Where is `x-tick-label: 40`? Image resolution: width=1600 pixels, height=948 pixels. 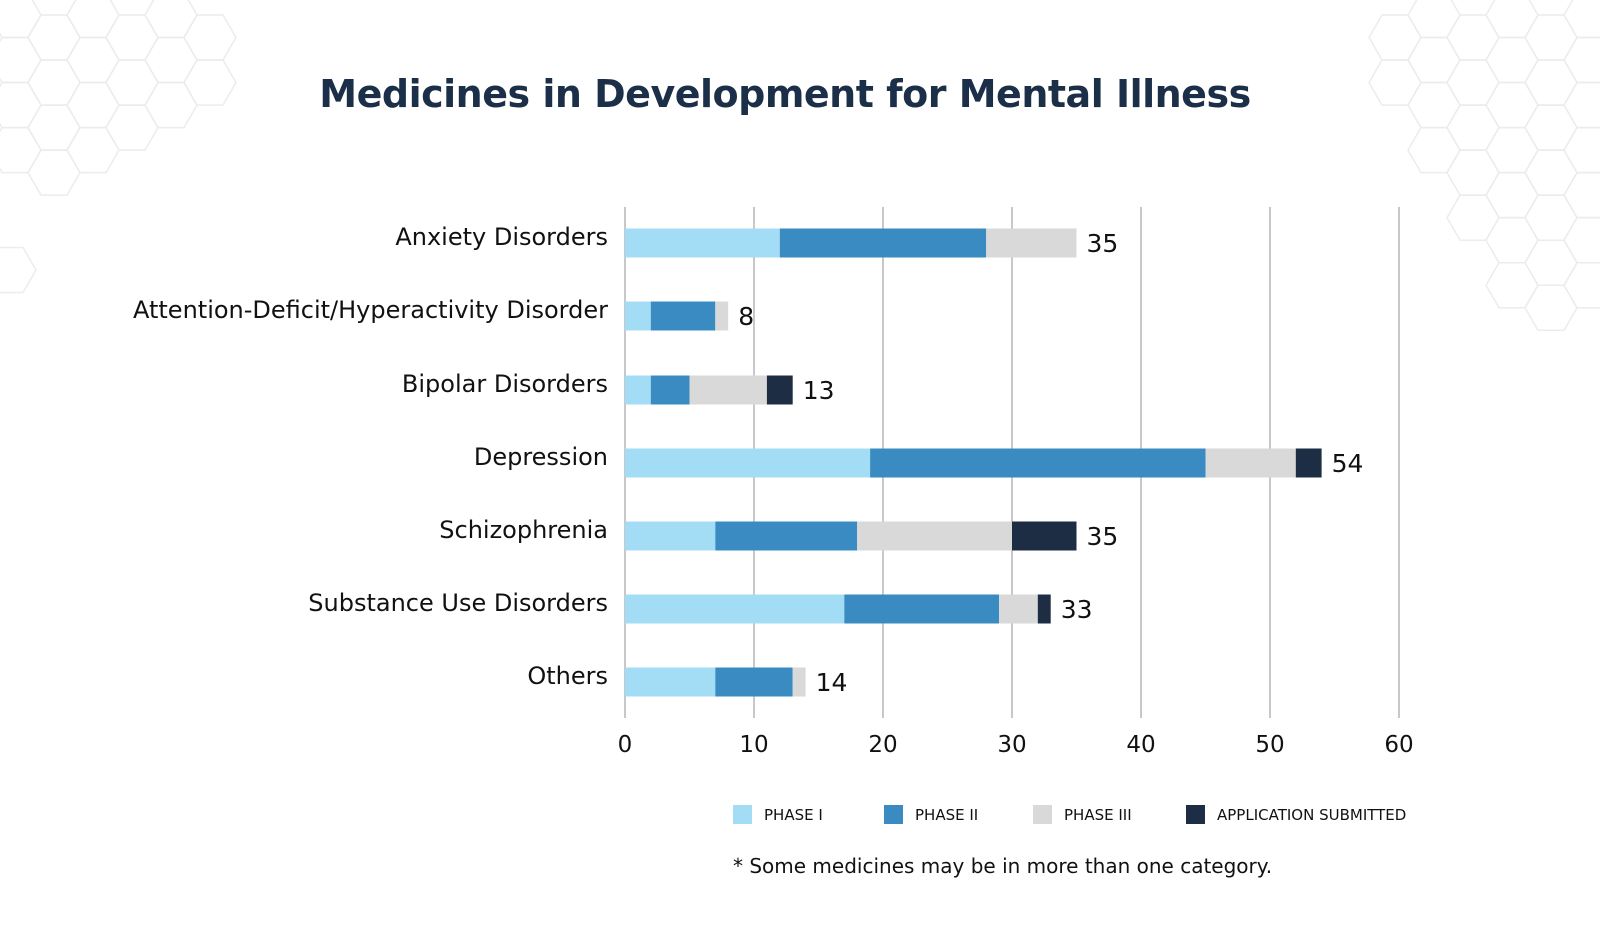
x-tick-label: 40 is located at coordinates (1140, 745).